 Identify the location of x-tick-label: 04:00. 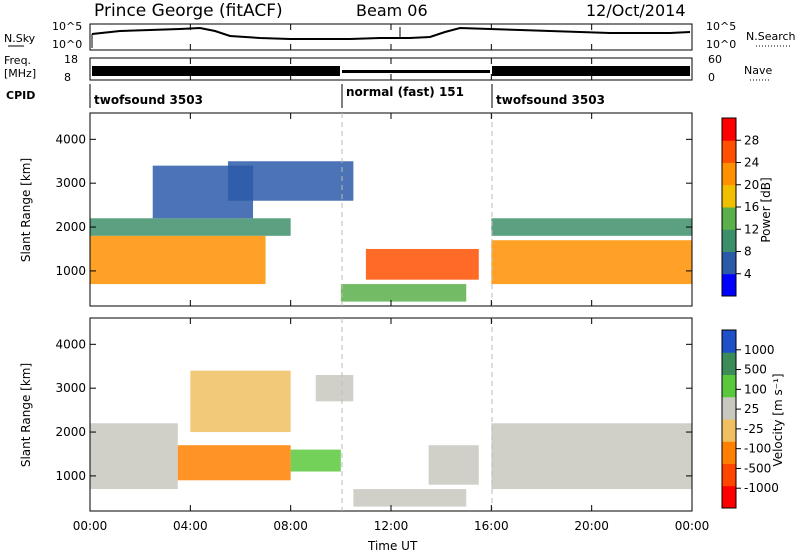
(190, 526).